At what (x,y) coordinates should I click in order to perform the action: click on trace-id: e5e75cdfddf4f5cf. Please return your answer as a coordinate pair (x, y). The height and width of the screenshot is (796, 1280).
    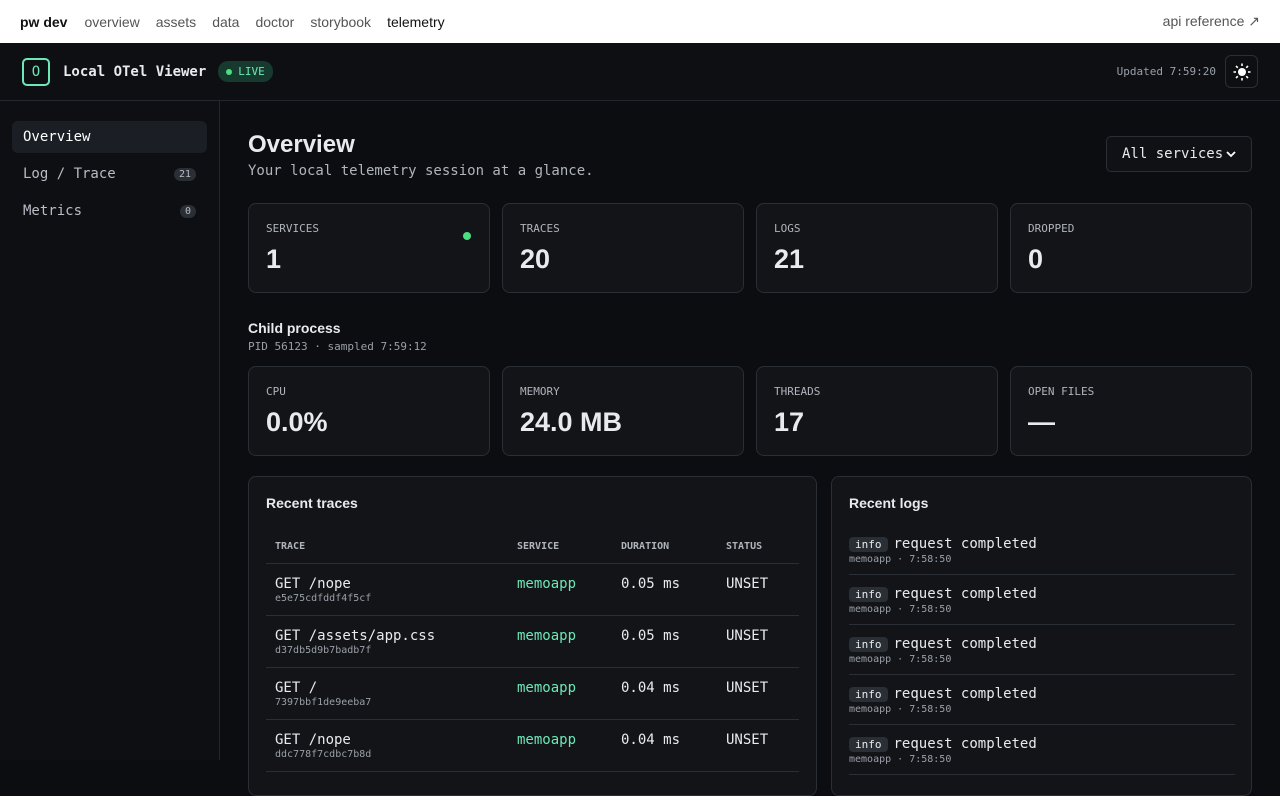
    Looking at the image, I should click on (323, 598).